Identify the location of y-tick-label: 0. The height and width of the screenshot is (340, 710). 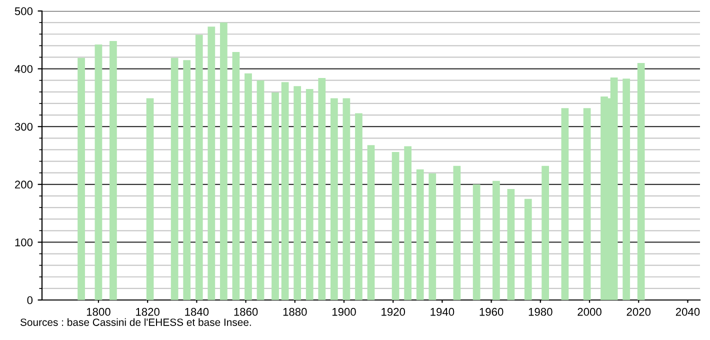
(30, 300).